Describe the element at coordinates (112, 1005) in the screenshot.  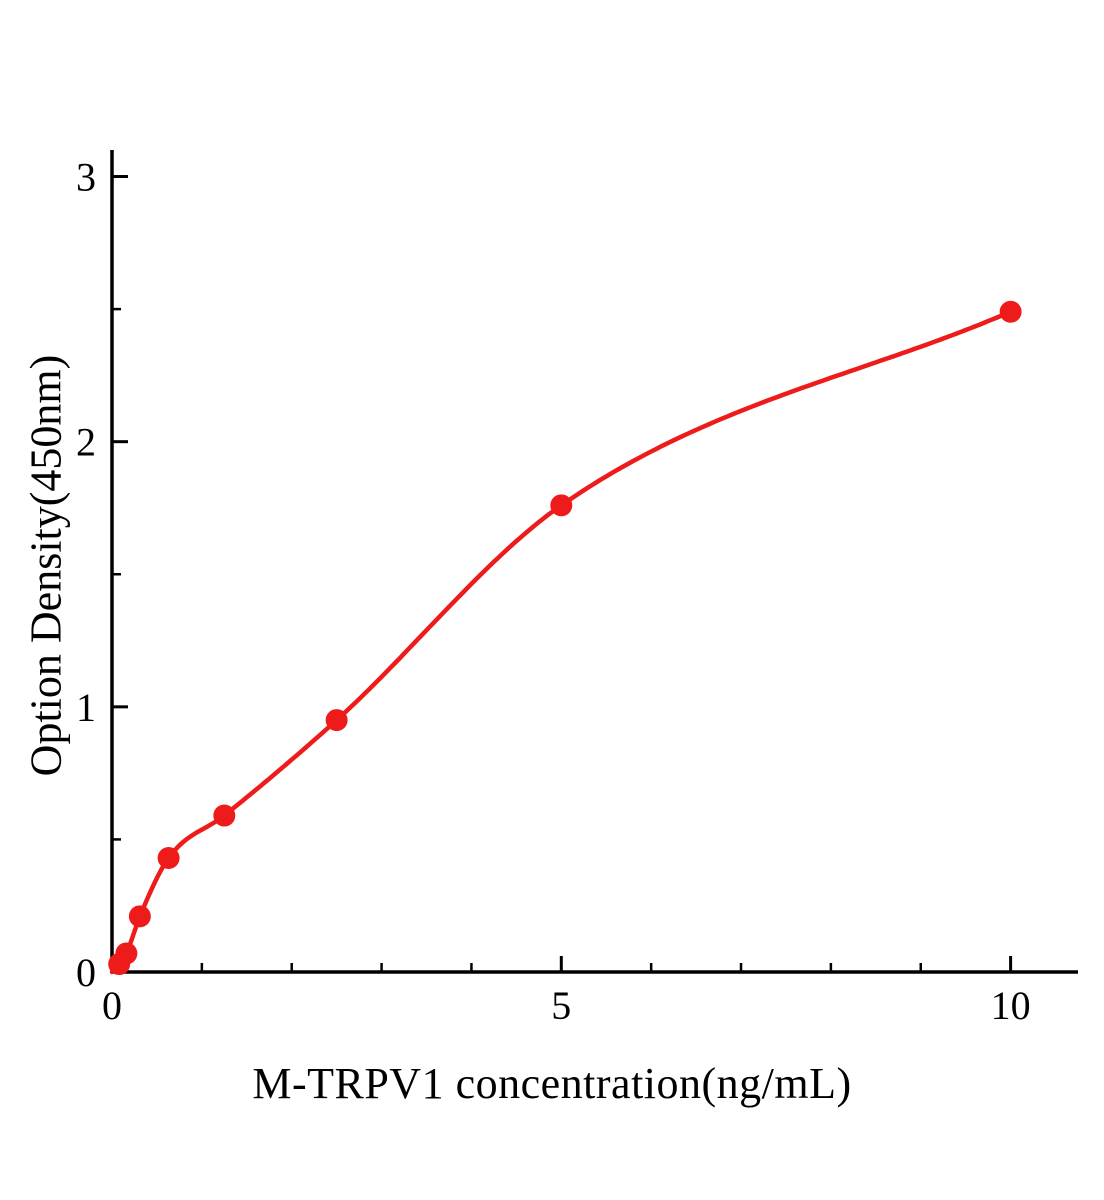
I see `x-tick-label: 0` at that location.